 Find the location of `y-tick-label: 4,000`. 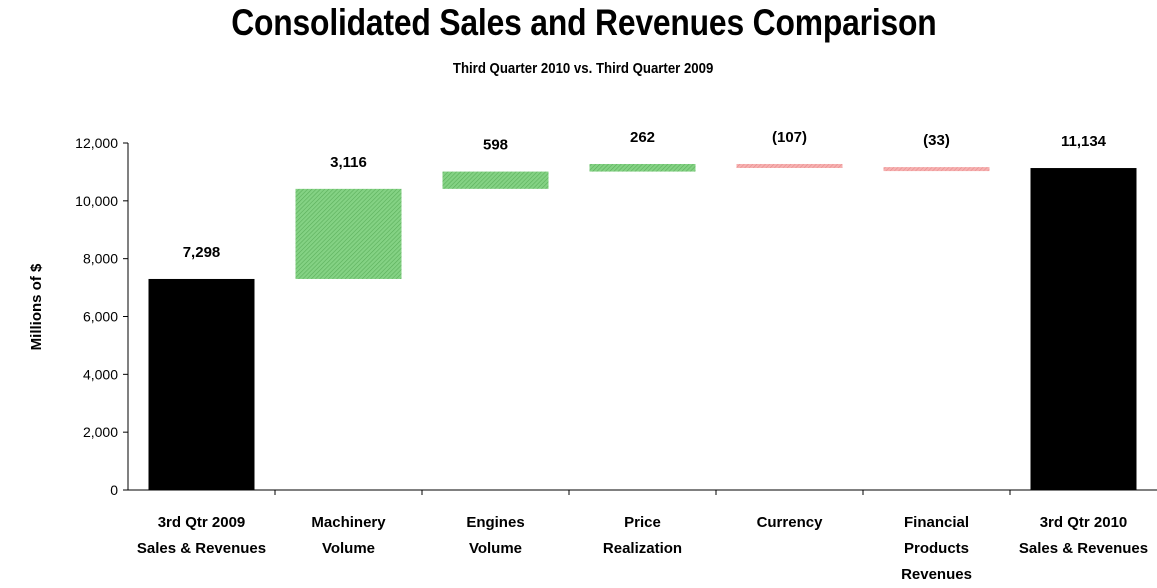

y-tick-label: 4,000 is located at coordinates (100, 374).